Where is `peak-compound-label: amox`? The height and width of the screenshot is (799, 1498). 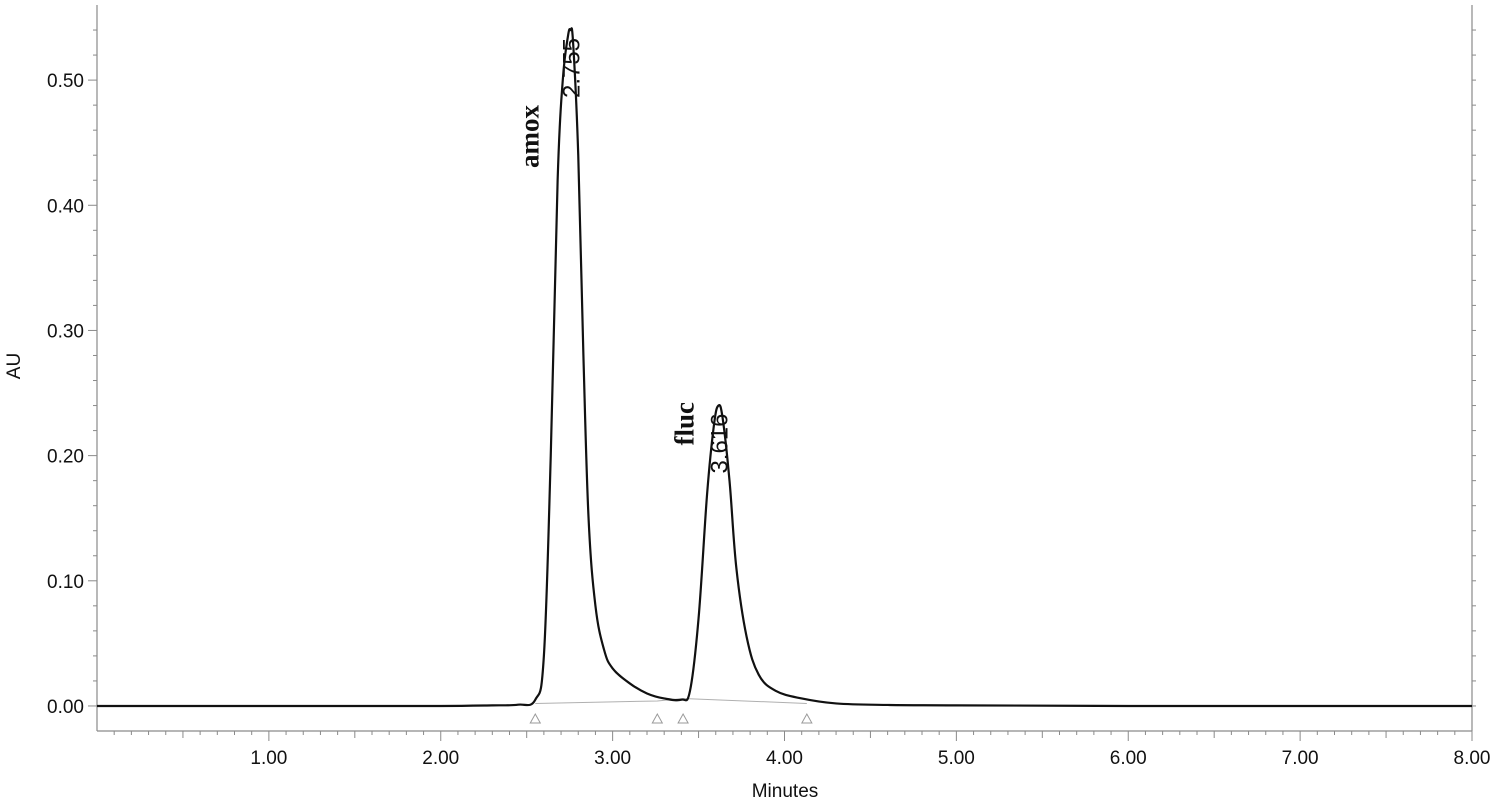 peak-compound-label: amox is located at coordinates (530, 136).